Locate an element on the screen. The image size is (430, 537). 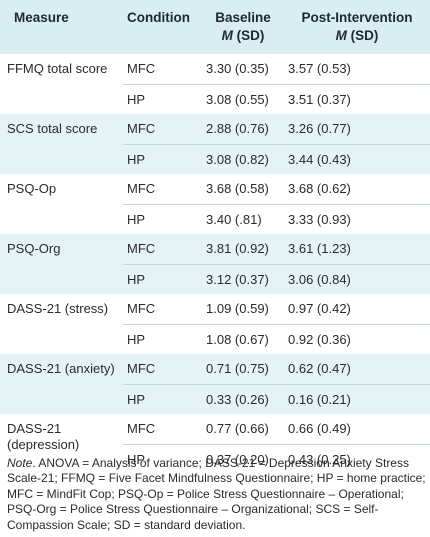
post-cell: 3.57 (0.53) is located at coordinates (357, 69).